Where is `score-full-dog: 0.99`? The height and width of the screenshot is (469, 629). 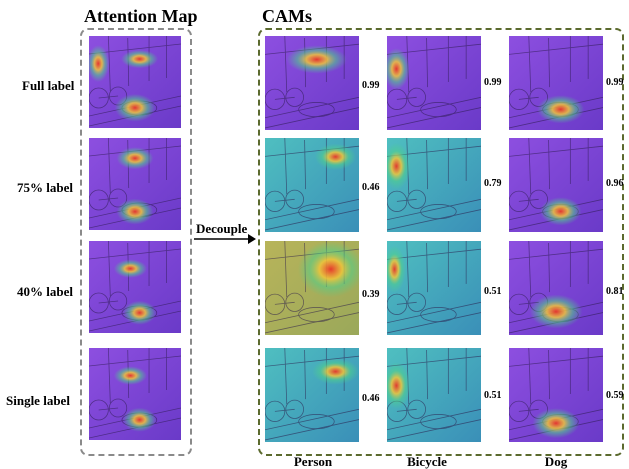 score-full-dog: 0.99 is located at coordinates (615, 82).